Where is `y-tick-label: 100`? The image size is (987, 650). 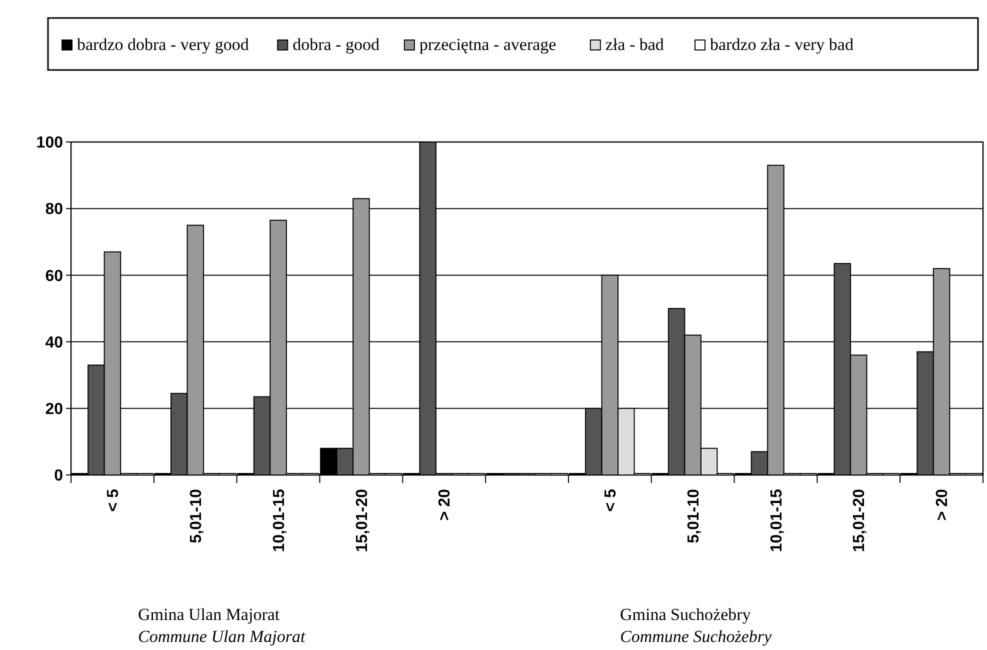 y-tick-label: 100 is located at coordinates (50, 143).